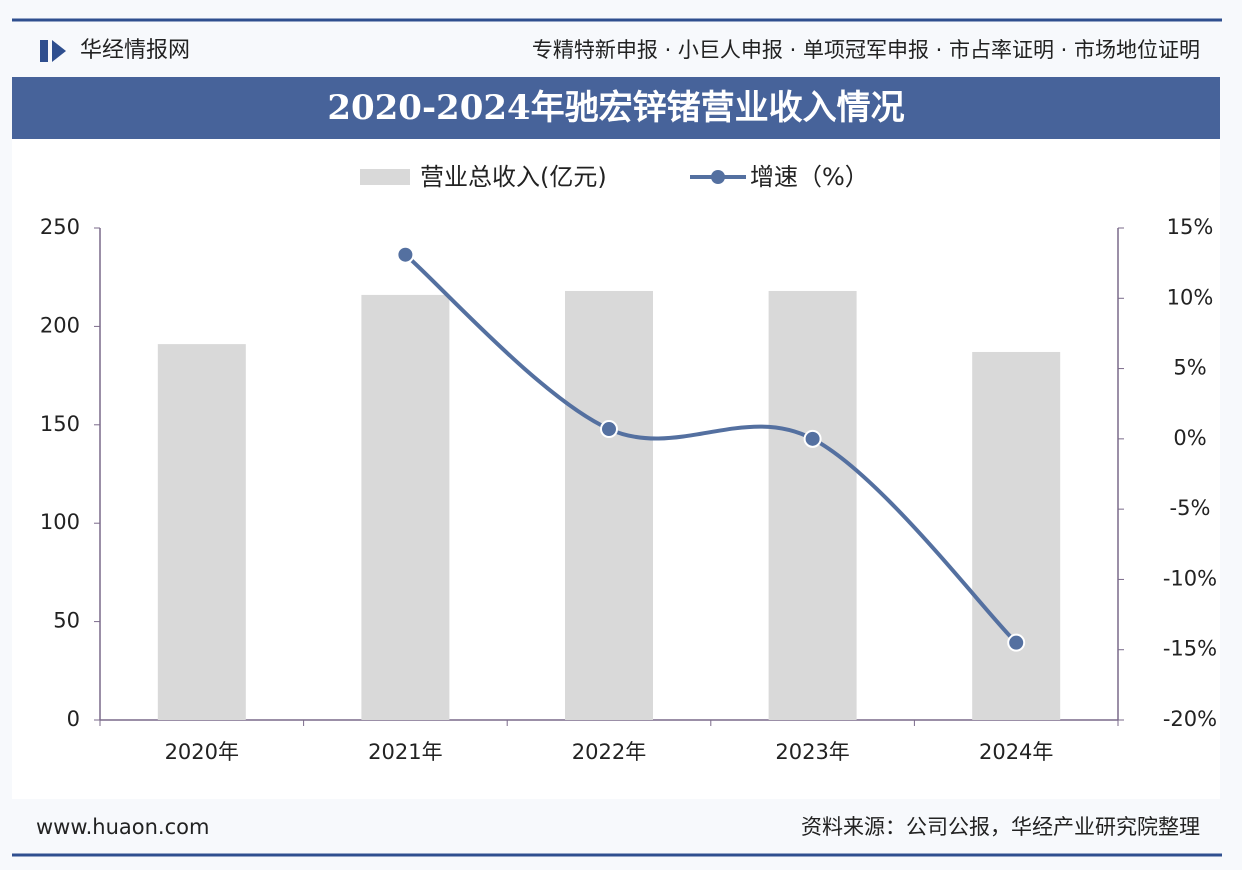 The height and width of the screenshot is (870, 1242). What do you see at coordinates (405, 752) in the screenshot?
I see `x-tick-label: 2021年` at bounding box center [405, 752].